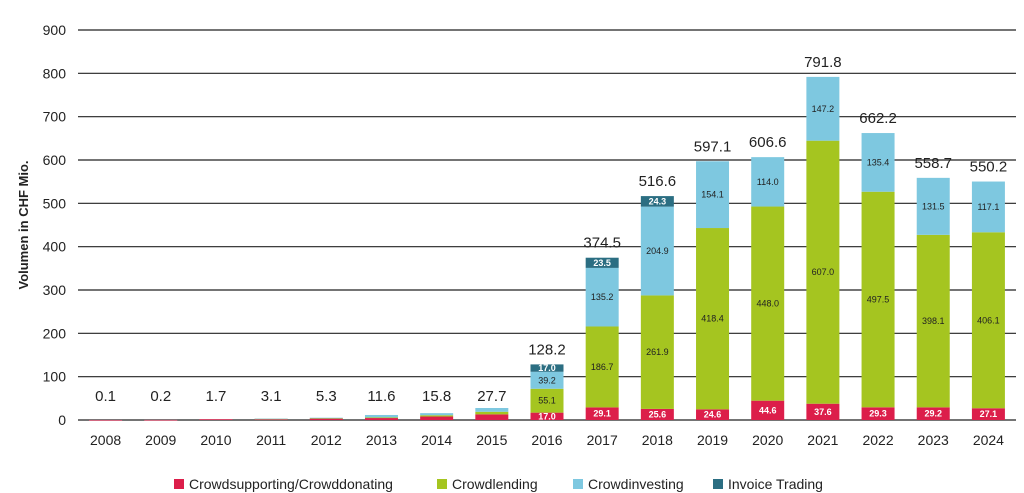 This screenshot has width=1024, height=493. I want to click on segment-value-label: 55.1, so click(547, 401).